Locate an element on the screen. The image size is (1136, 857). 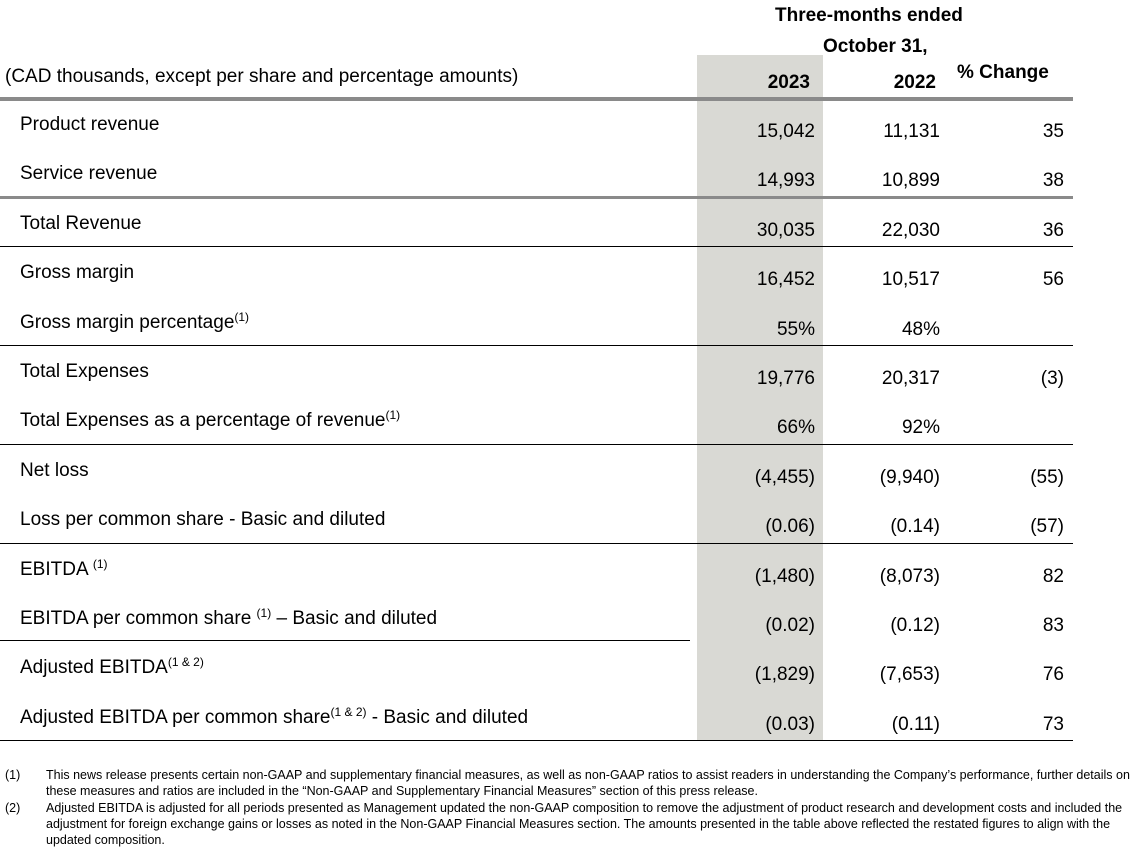
row-label-text: EBITDA per common share is located at coordinates (138, 618).